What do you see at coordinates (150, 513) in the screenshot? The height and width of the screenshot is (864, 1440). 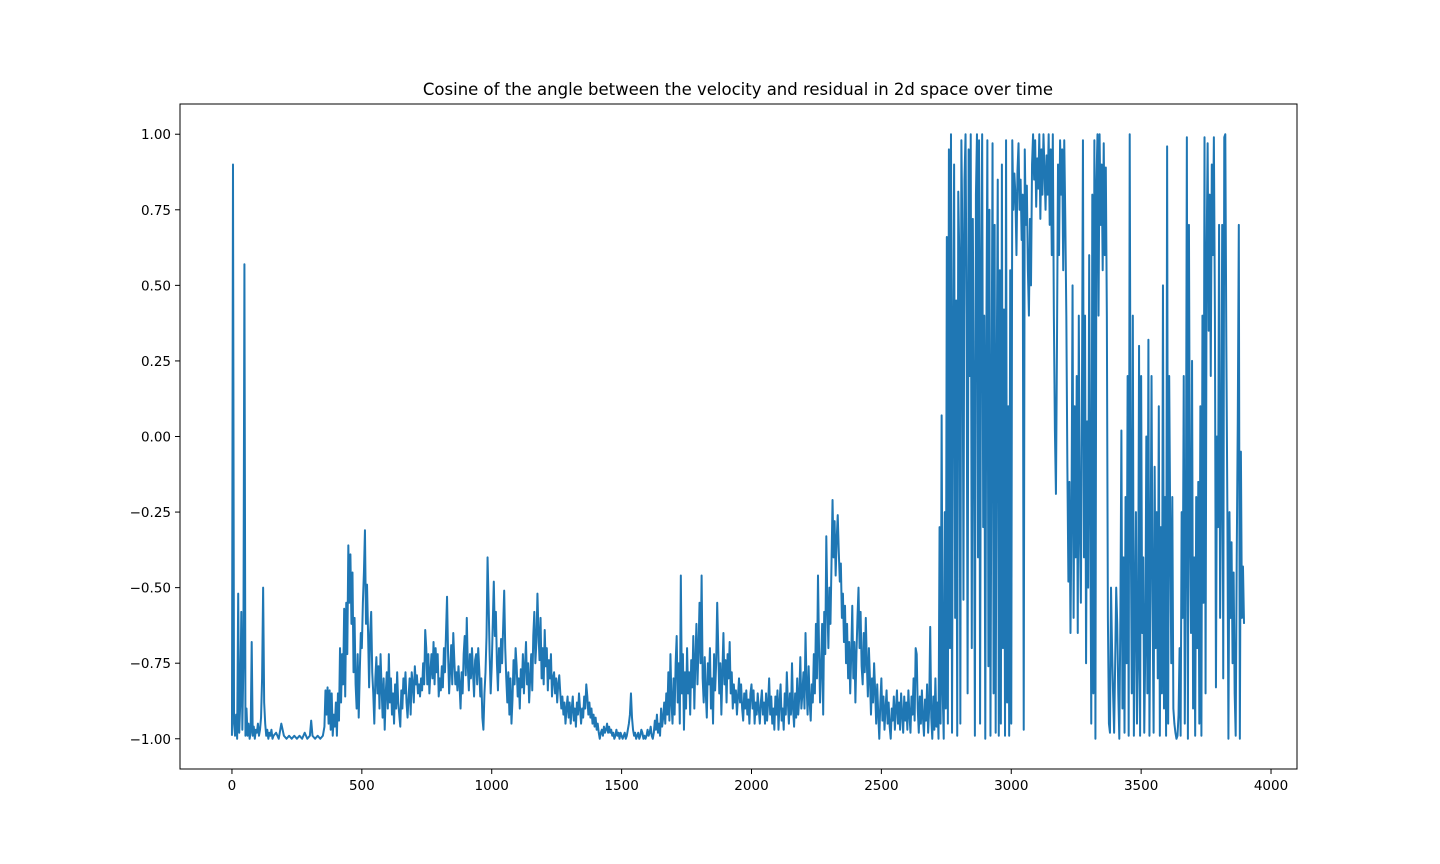 I see `y-tick-label: −0.25` at bounding box center [150, 513].